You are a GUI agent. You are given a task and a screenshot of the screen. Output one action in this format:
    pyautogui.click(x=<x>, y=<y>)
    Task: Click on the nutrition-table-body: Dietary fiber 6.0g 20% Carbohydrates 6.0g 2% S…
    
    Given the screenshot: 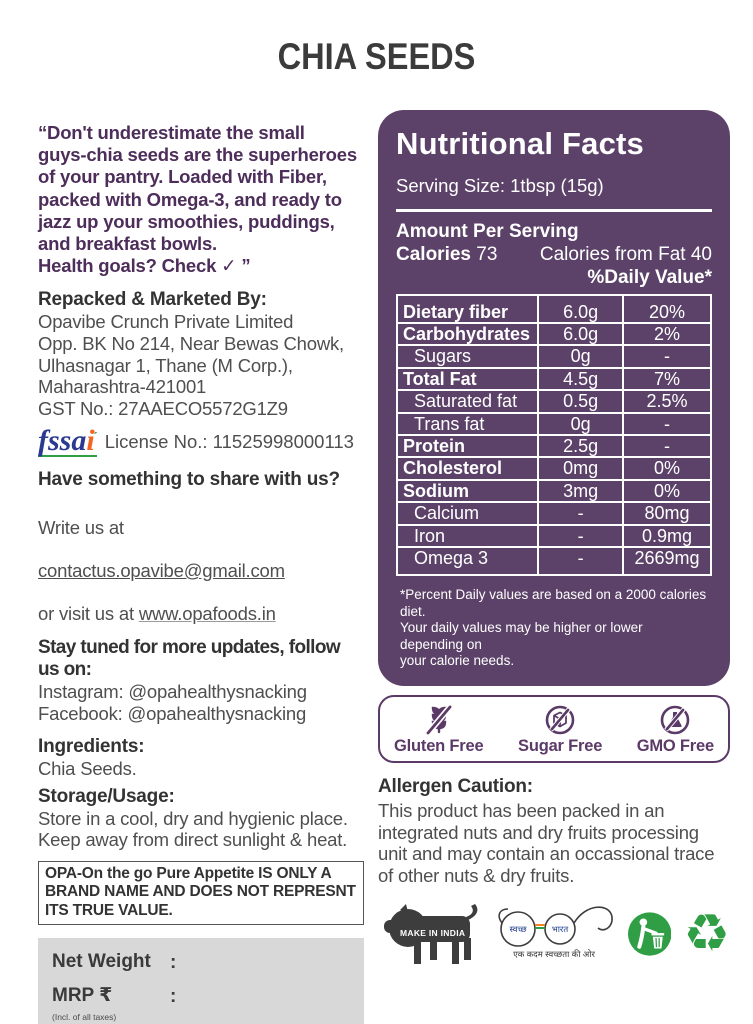 What is the action you would take?
    pyautogui.click(x=553, y=435)
    